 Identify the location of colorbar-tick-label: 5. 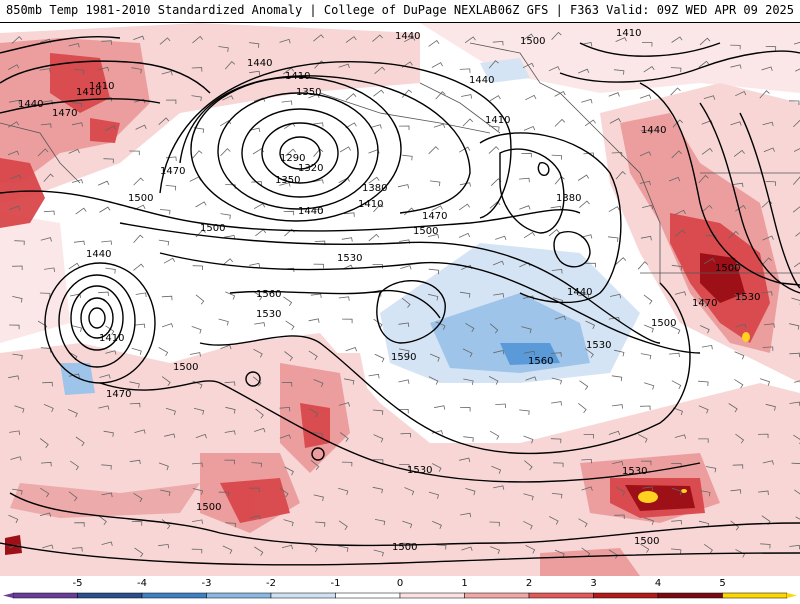
(722, 583).